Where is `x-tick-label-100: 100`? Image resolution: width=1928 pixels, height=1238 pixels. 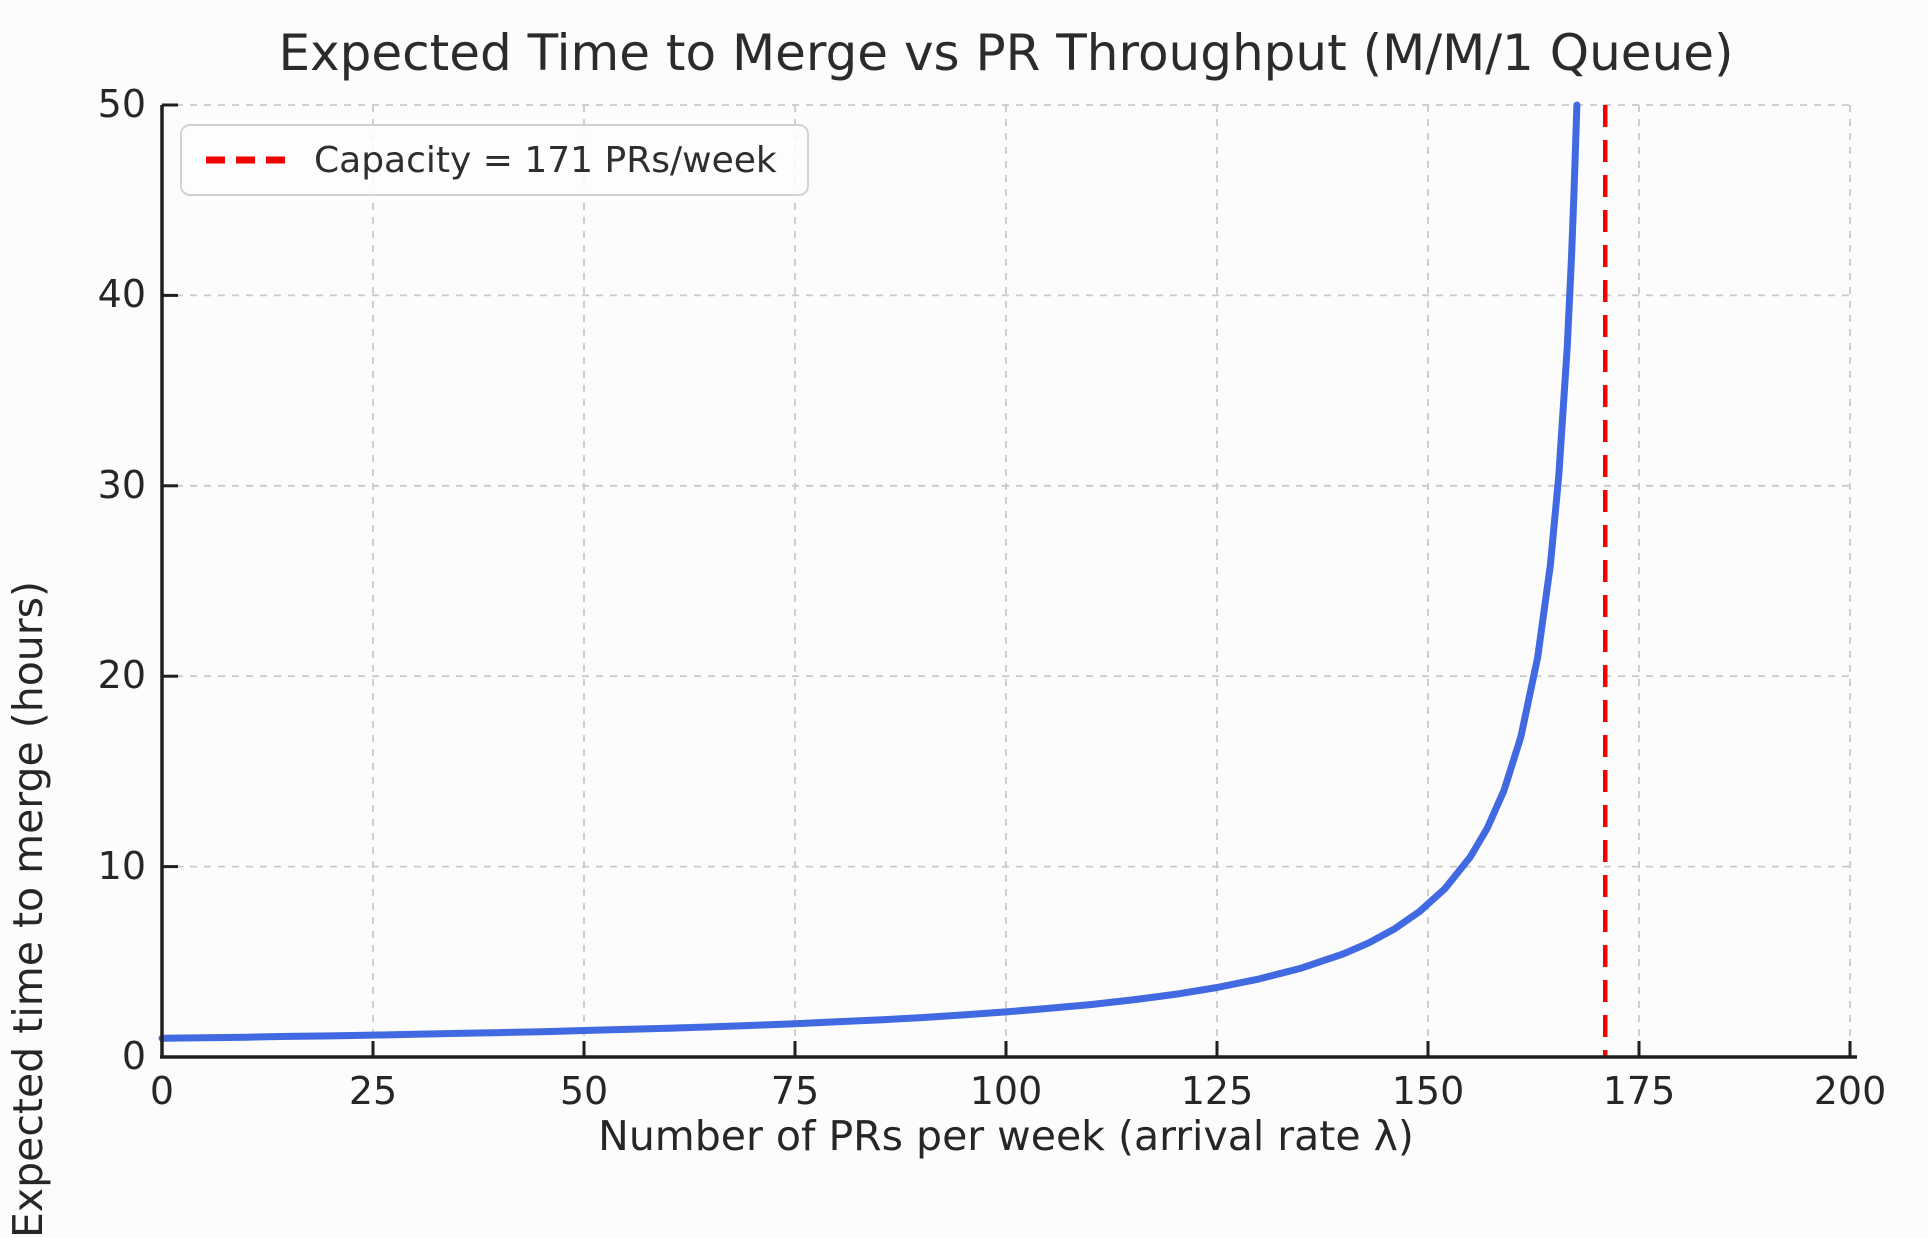
x-tick-label-100: 100 is located at coordinates (1006, 1091).